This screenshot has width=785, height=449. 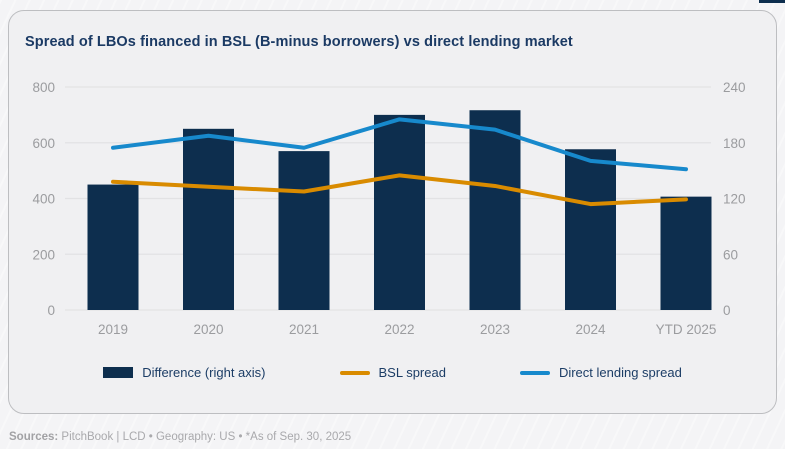 I want to click on bar-2020, so click(x=208, y=219).